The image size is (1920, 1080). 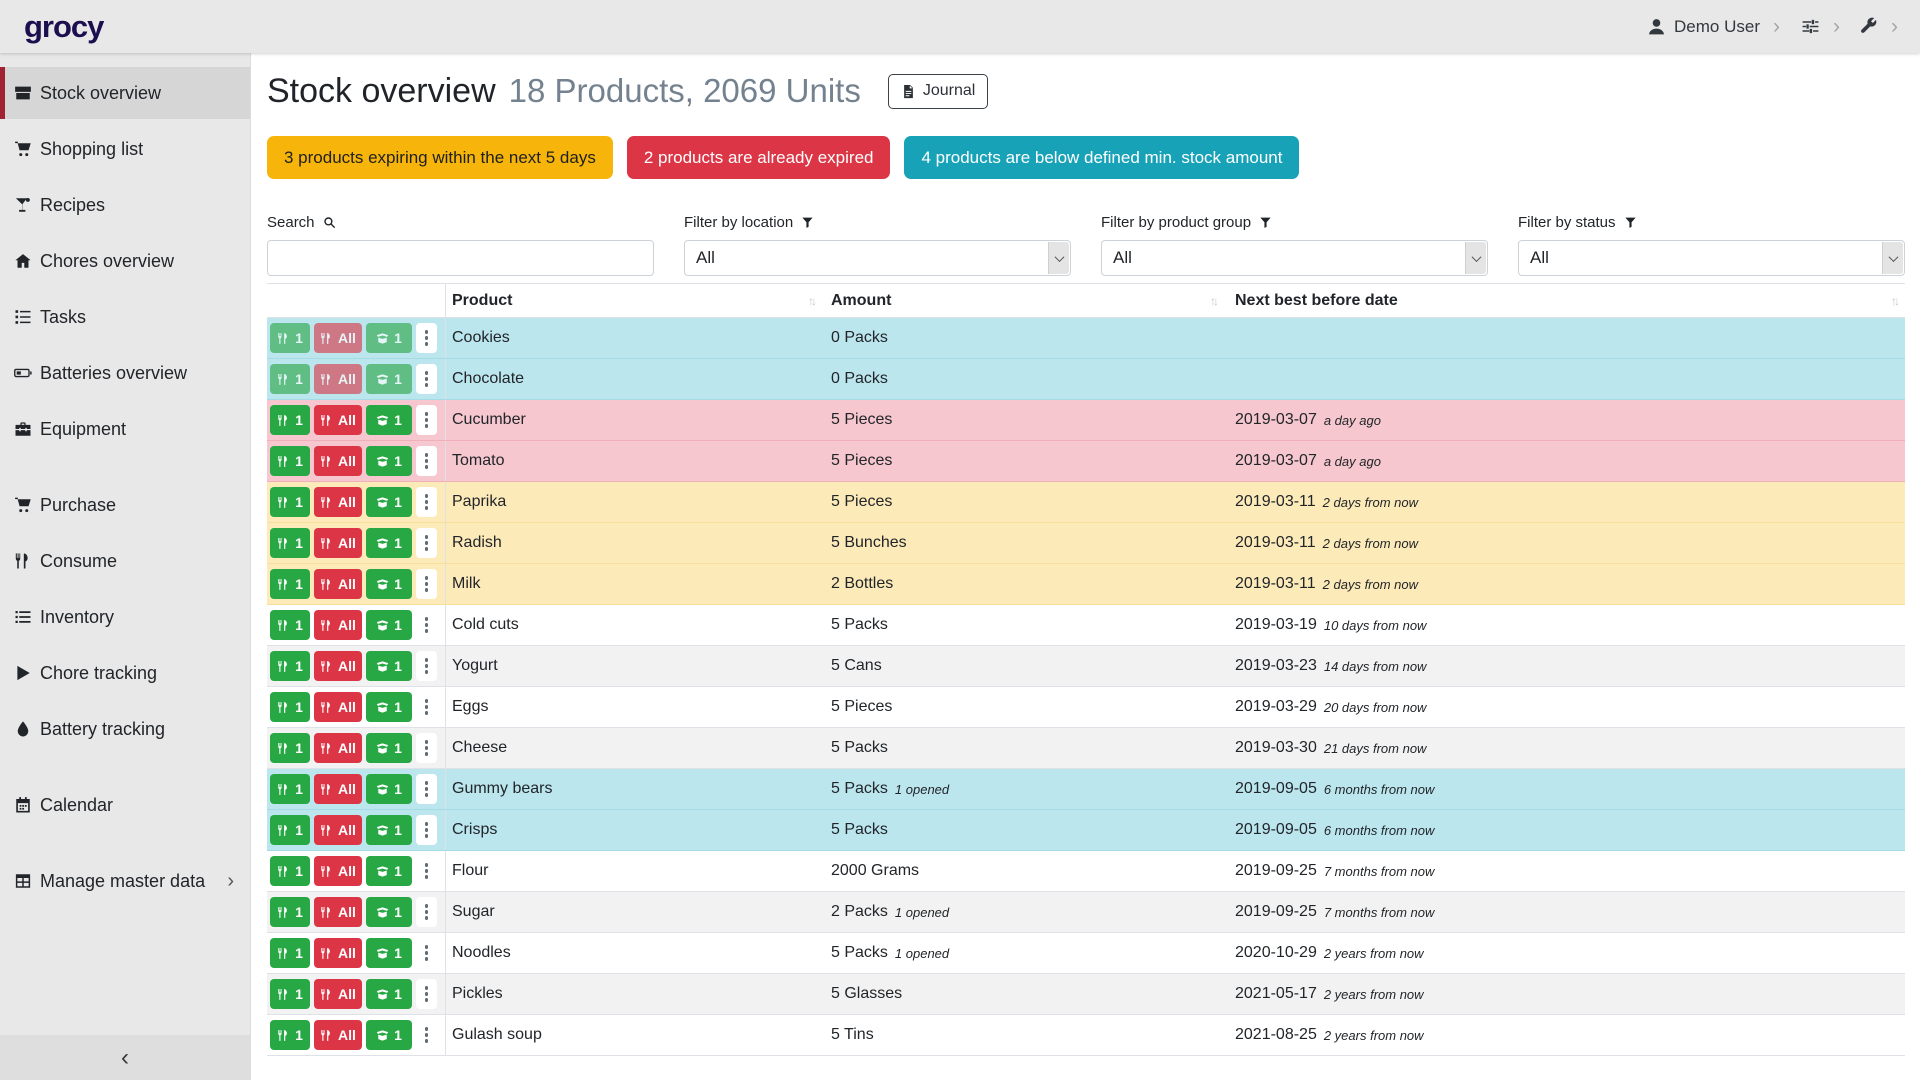 I want to click on journal-button: Journal, so click(x=938, y=91).